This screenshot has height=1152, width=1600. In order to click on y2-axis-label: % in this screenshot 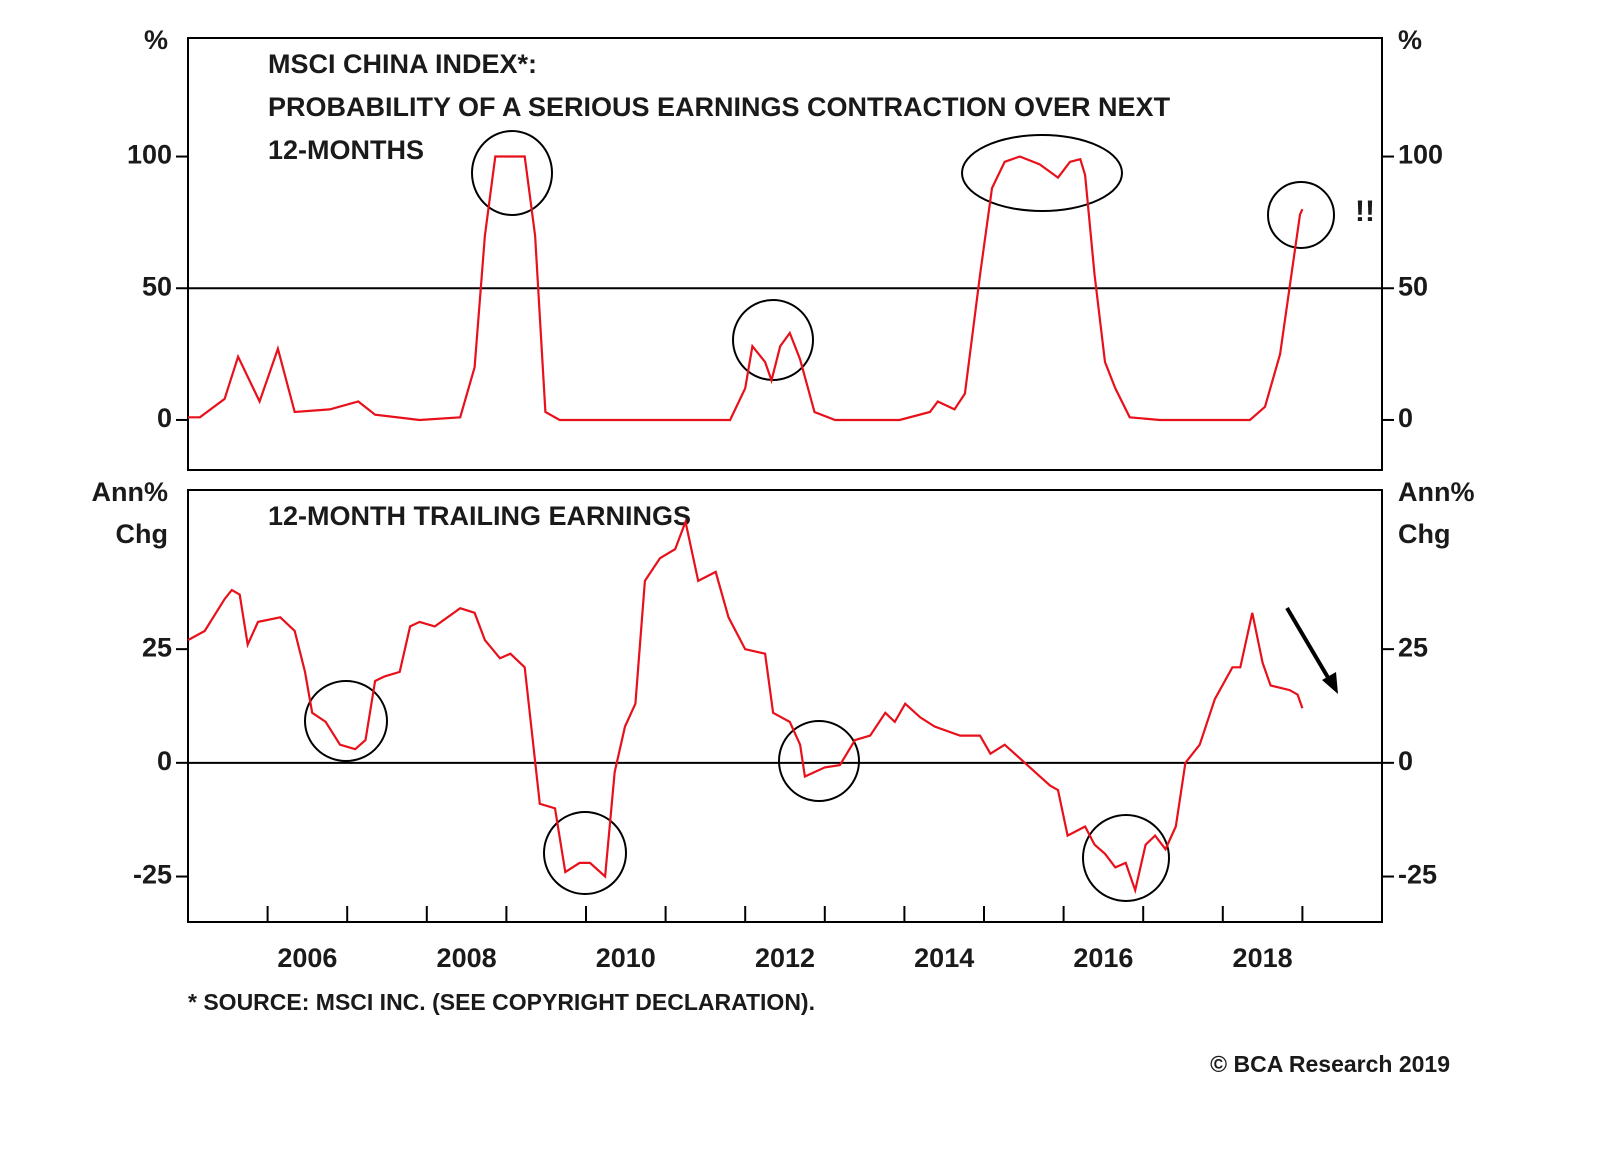, I will do `click(1410, 40)`.